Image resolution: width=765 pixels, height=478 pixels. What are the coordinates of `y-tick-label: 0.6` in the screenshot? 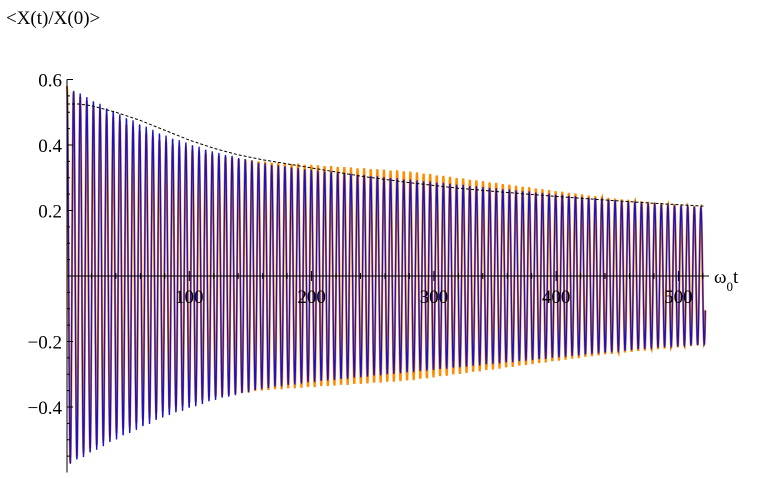 It's located at (50, 81).